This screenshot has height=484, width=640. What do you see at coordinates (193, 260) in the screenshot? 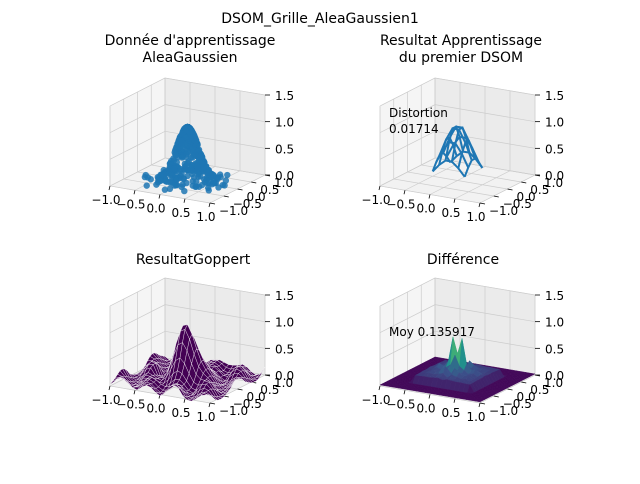
I see `panel-title: ResultatGoppert` at bounding box center [193, 260].